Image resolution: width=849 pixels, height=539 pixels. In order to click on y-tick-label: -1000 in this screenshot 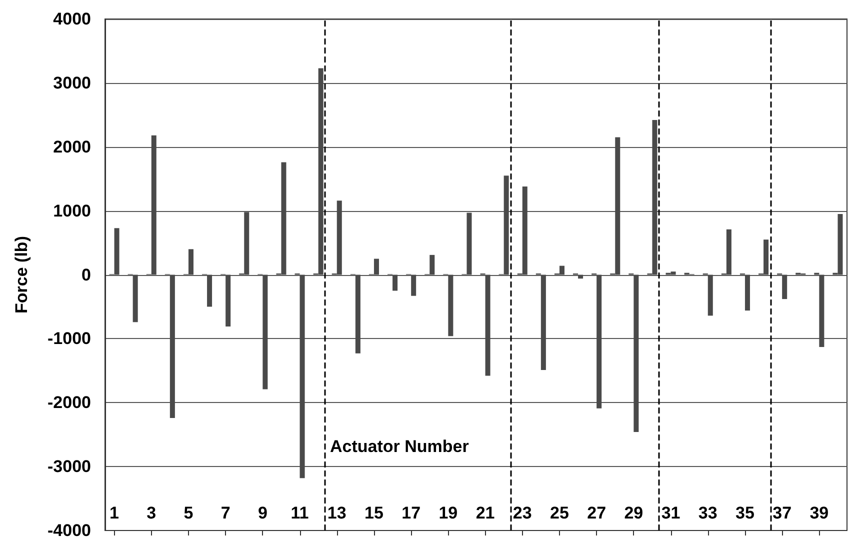, I will do `click(69, 338)`.